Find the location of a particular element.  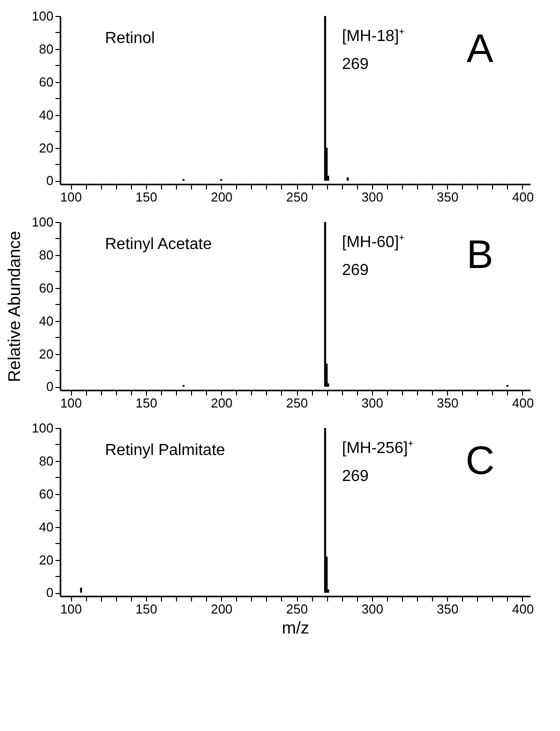

annotation: Retinol is located at coordinates (130, 38).